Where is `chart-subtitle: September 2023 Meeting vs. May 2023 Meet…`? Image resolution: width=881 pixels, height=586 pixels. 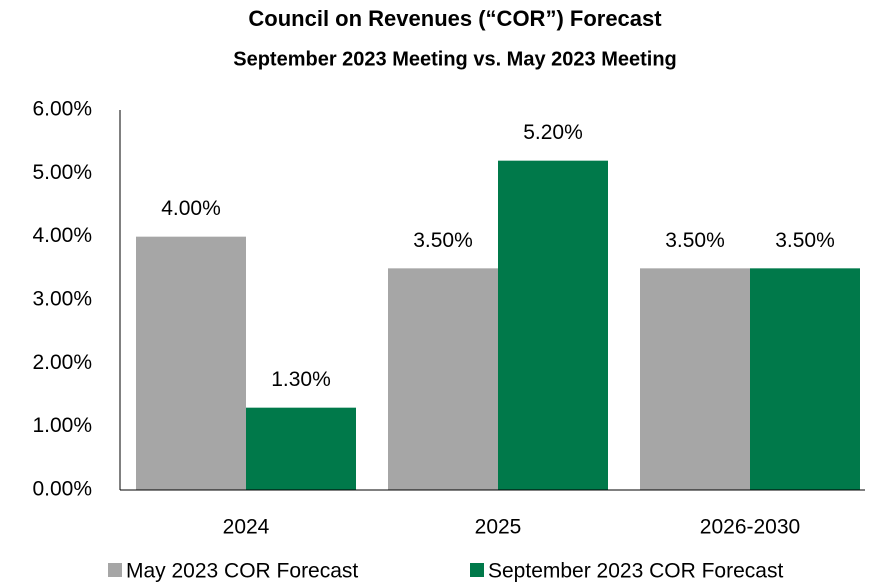 chart-subtitle: September 2023 Meeting vs. May 2023 Meet… is located at coordinates (455, 59).